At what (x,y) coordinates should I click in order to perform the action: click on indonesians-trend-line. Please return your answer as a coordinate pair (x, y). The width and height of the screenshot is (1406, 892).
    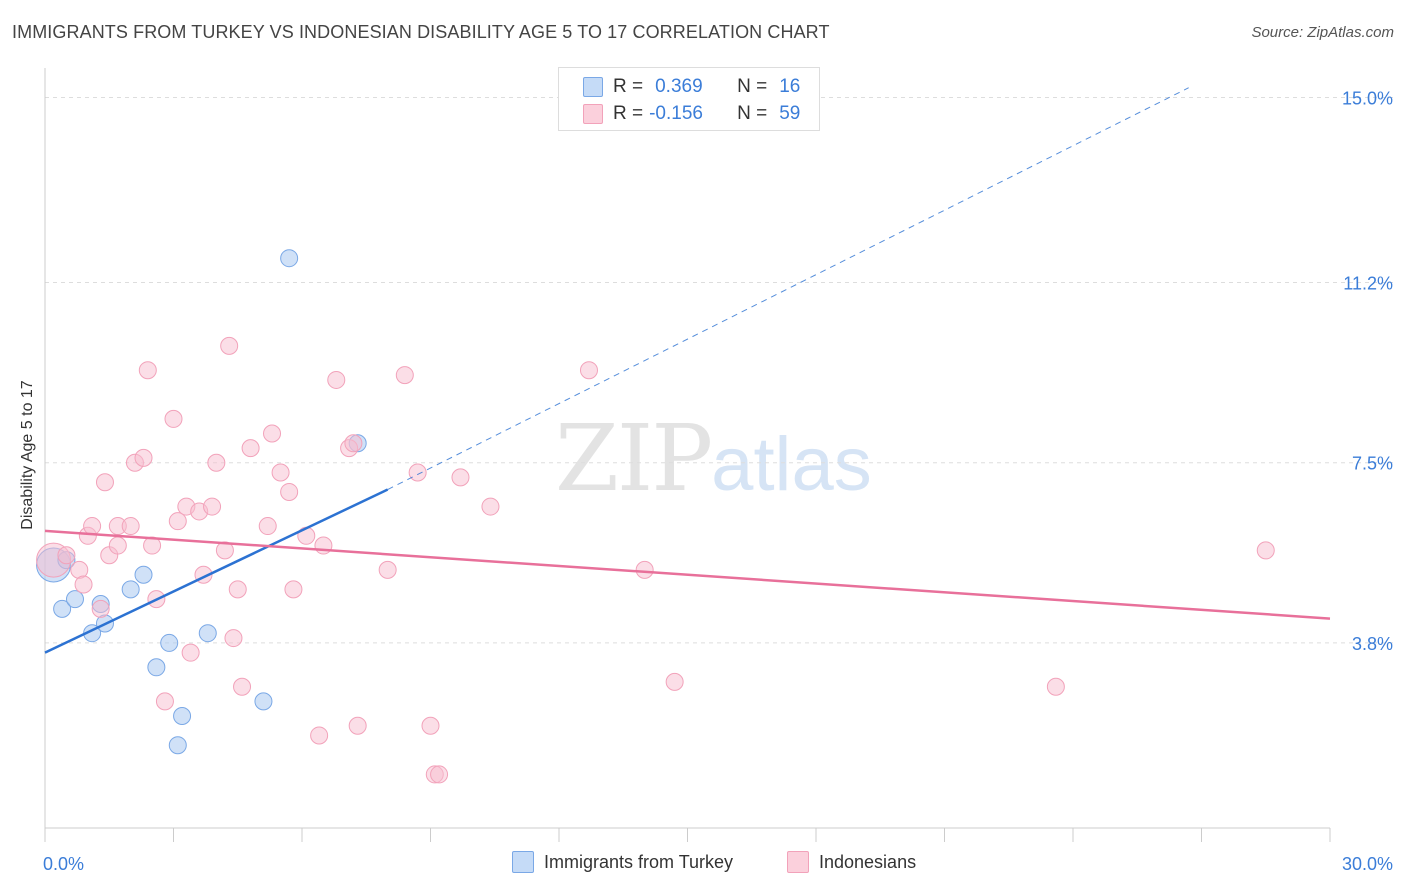
    Looking at the image, I should click on (687, 574).